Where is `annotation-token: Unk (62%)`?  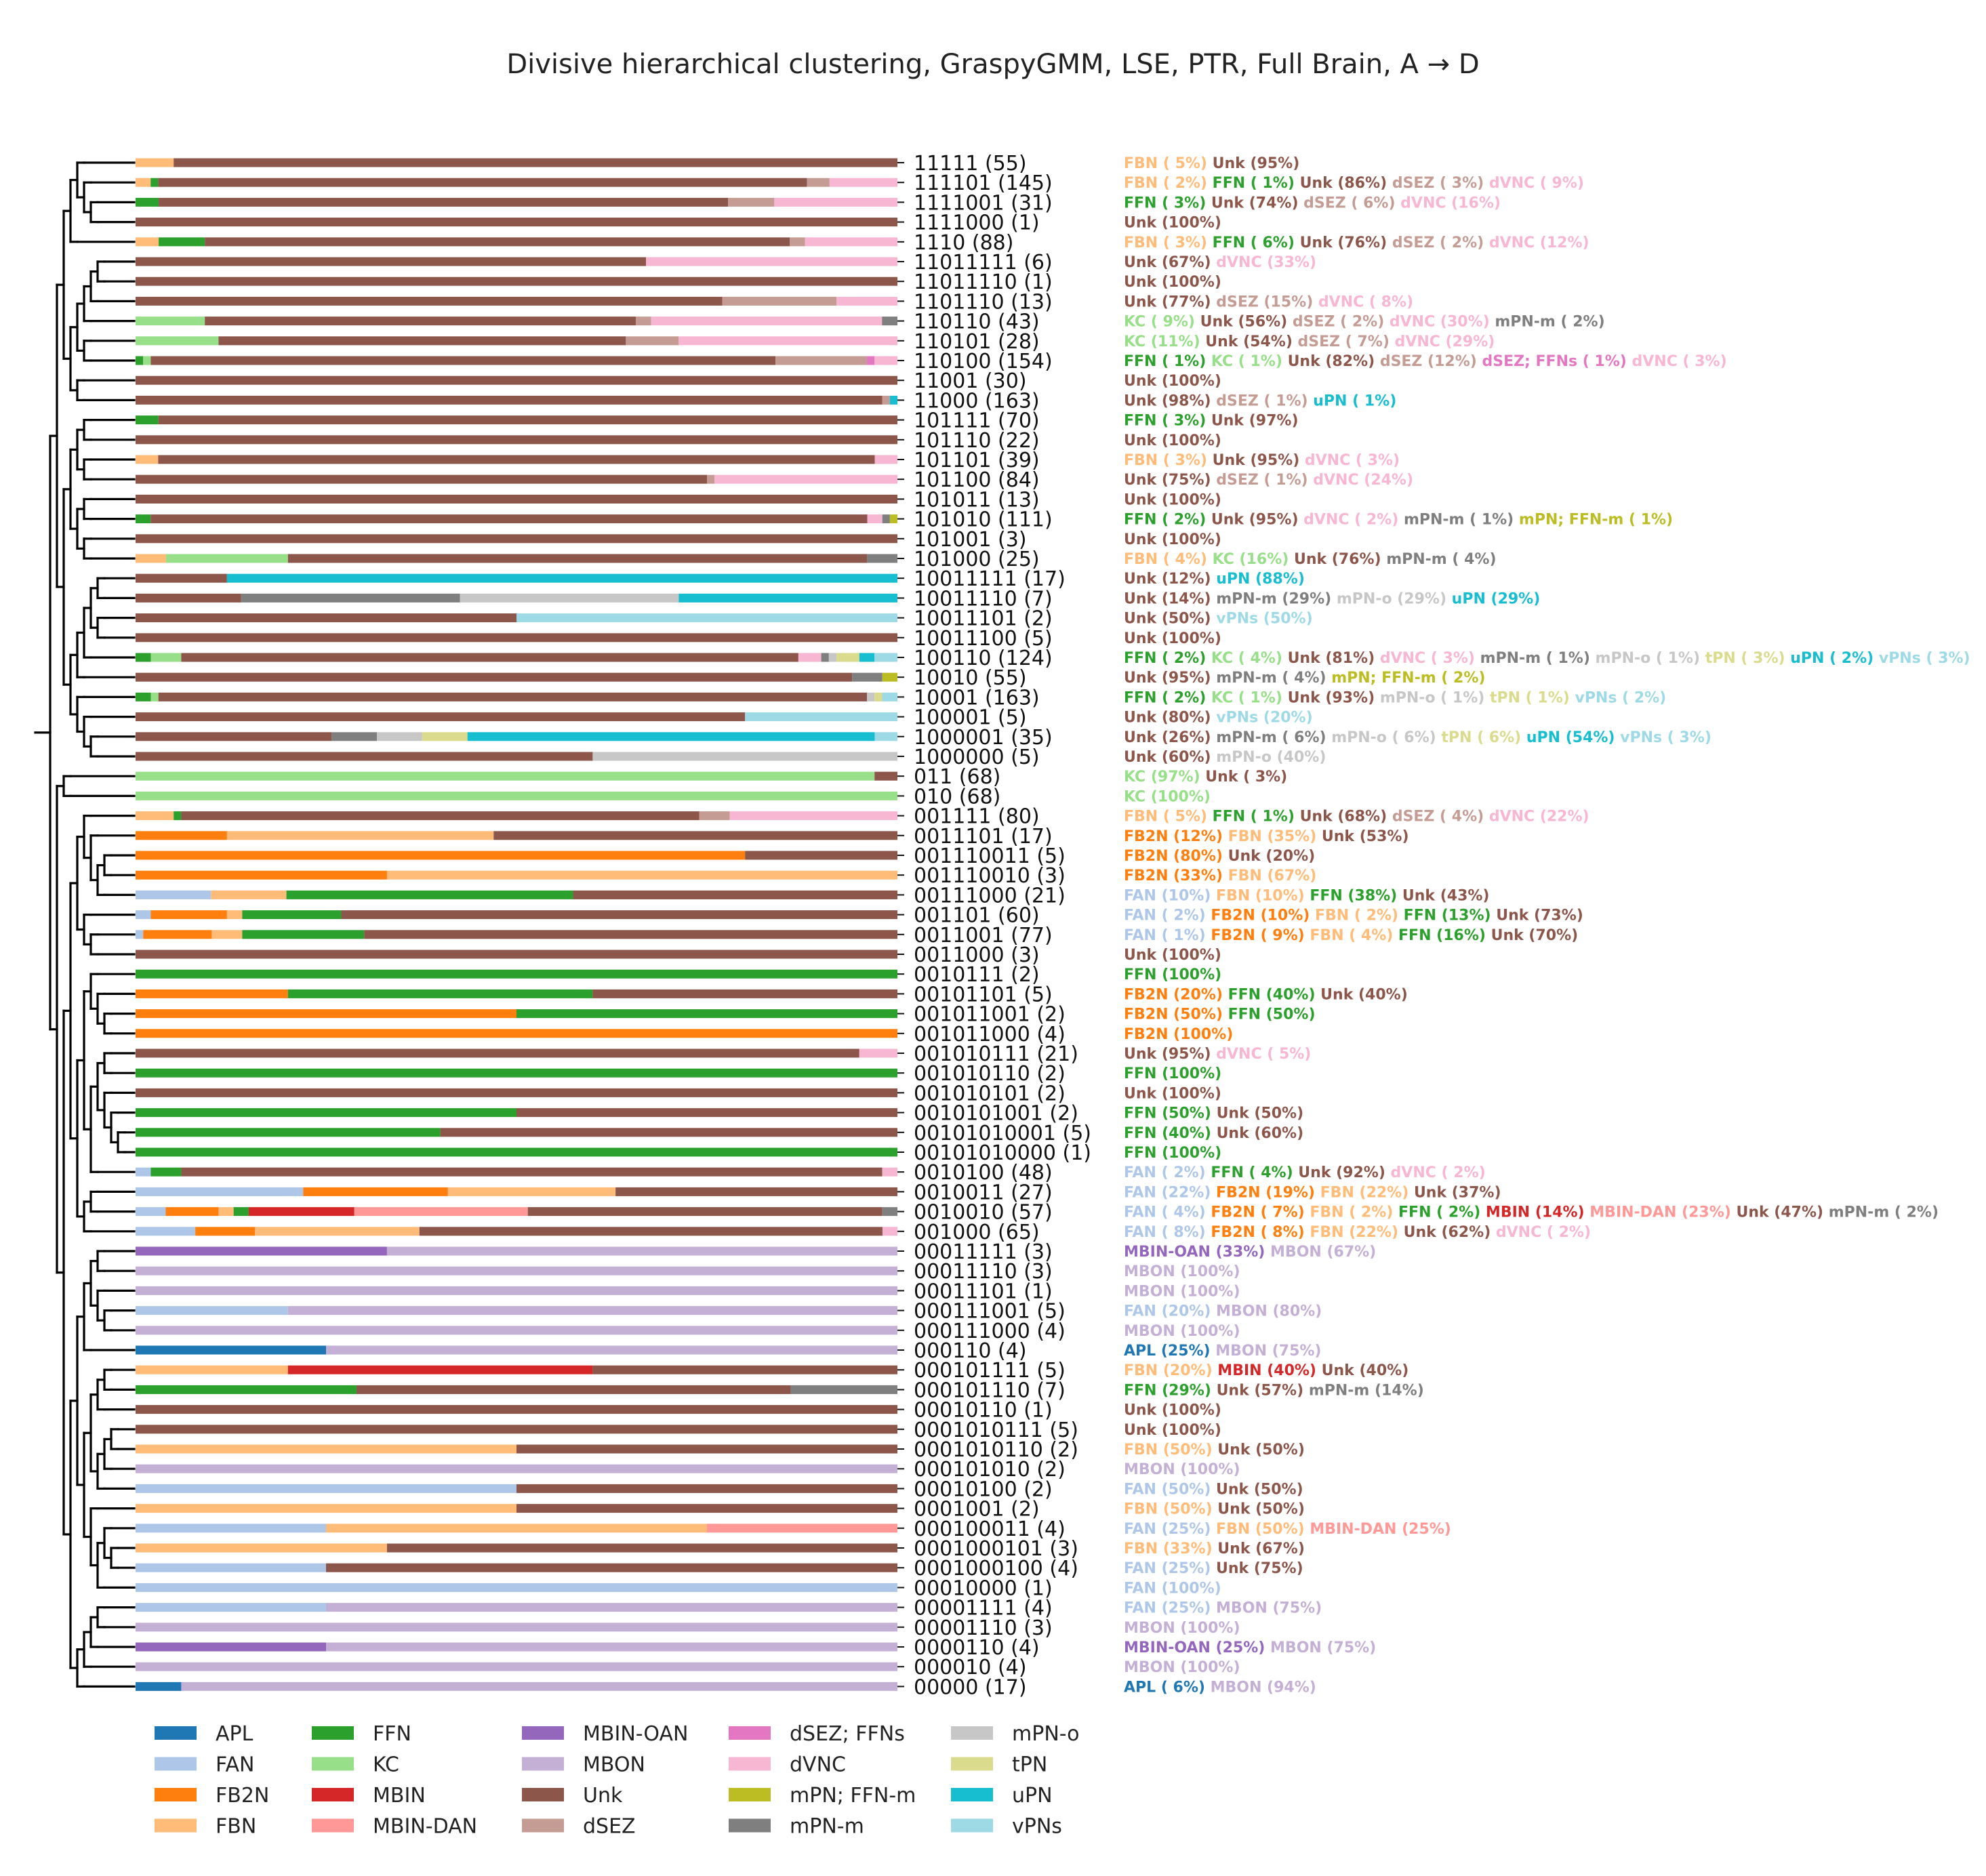
annotation-token: Unk (62%) is located at coordinates (1444, 1233).